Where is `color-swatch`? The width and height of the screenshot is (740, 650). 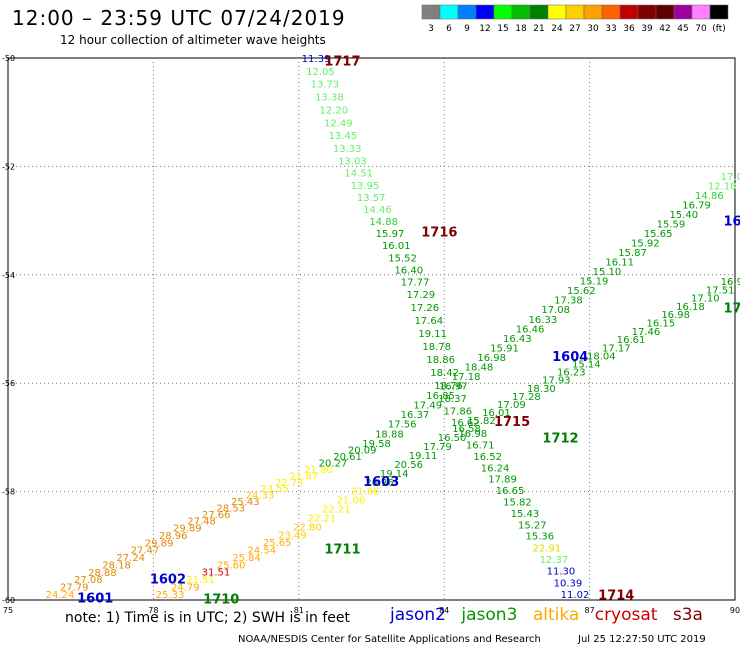 color-swatch is located at coordinates (719, 12).